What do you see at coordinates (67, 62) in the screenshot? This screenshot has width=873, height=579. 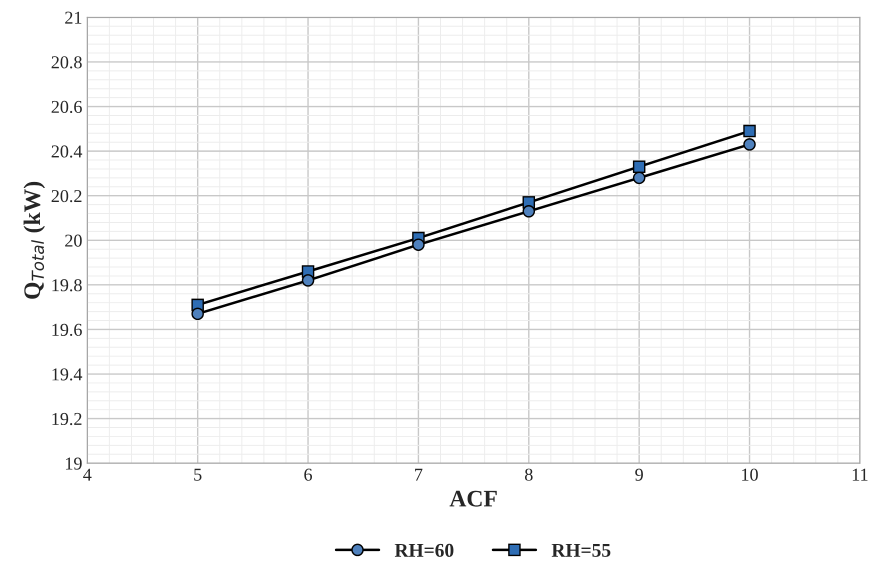 I see `y-tick-label: 20.8` at bounding box center [67, 62].